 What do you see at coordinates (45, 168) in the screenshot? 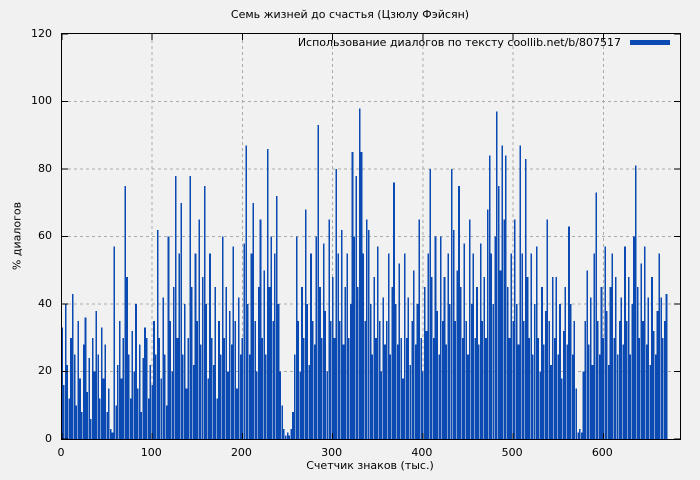
I see `y-tick-label: 80` at bounding box center [45, 168].